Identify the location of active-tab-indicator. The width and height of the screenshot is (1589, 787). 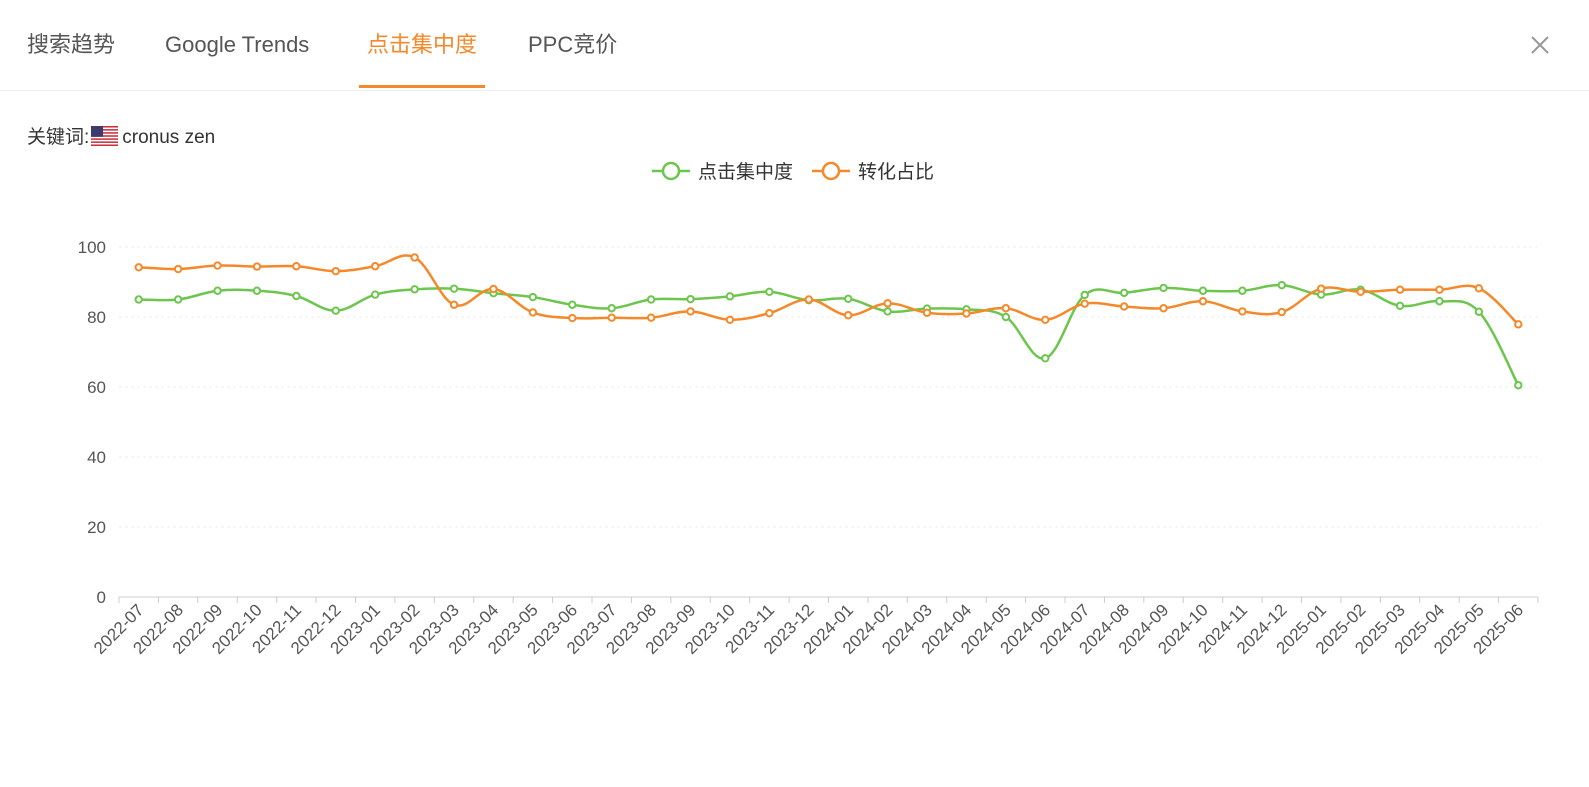
(422, 86).